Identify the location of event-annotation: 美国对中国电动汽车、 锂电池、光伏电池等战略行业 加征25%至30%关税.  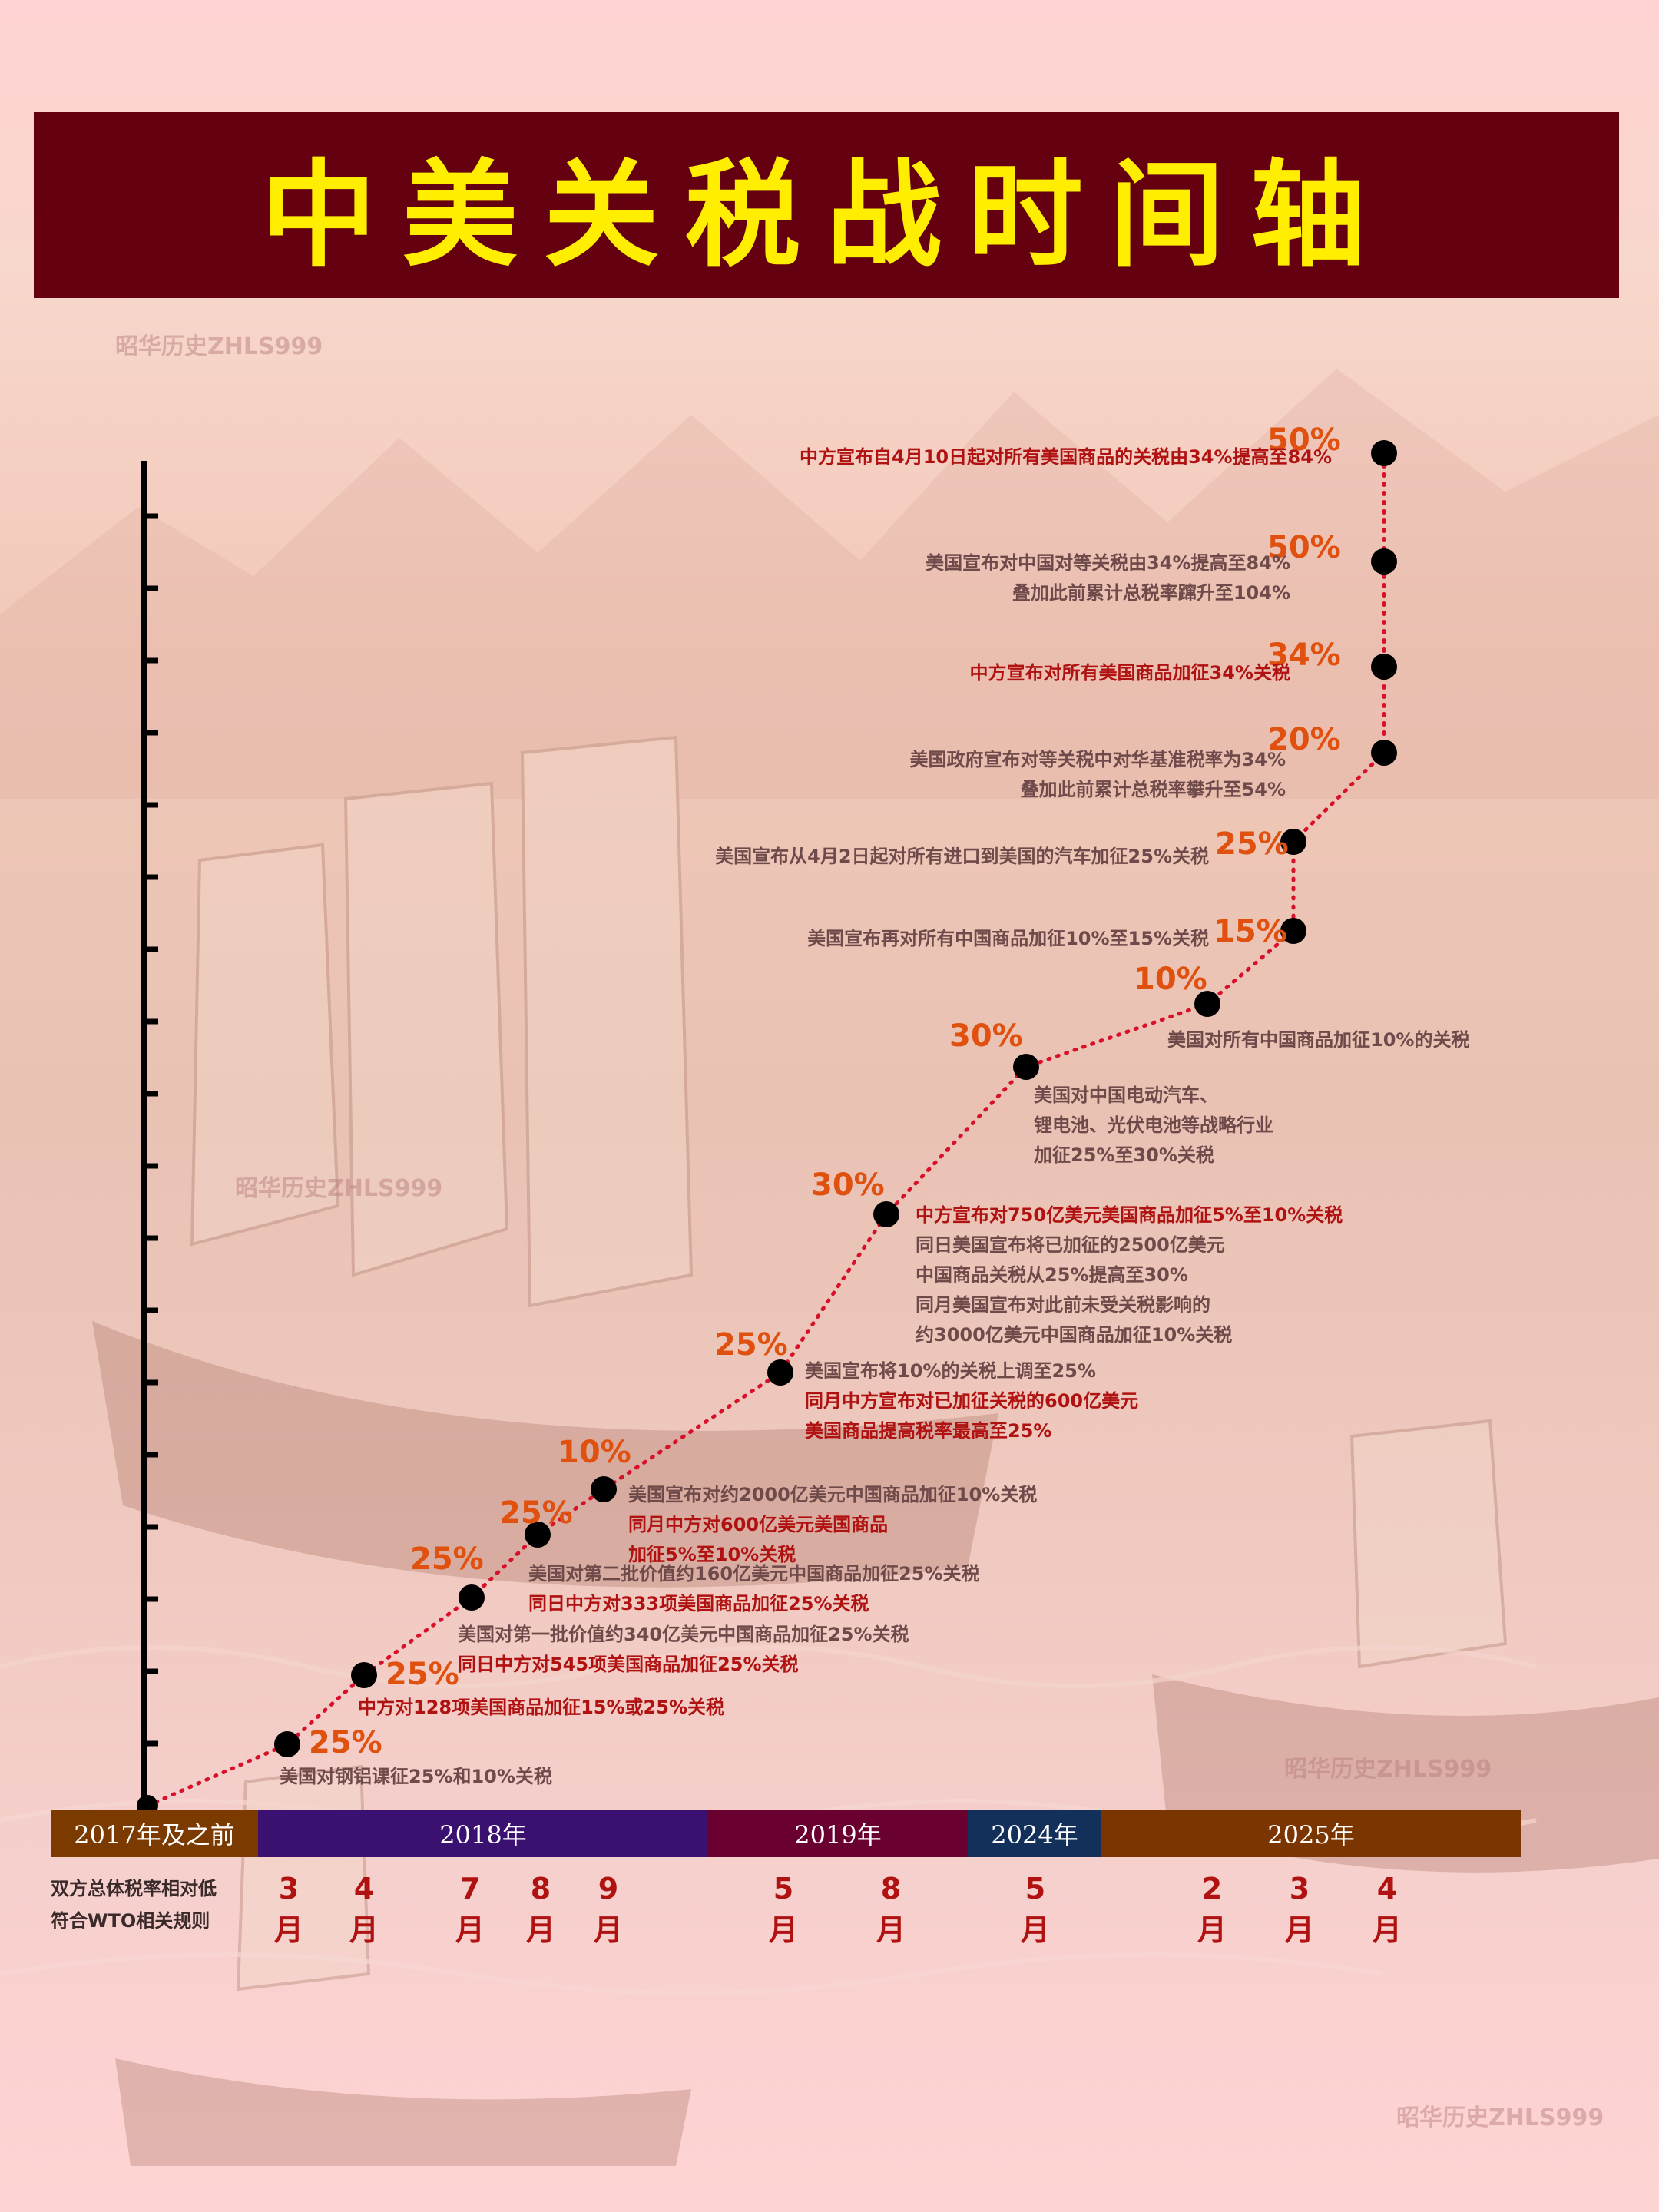
(1153, 1126).